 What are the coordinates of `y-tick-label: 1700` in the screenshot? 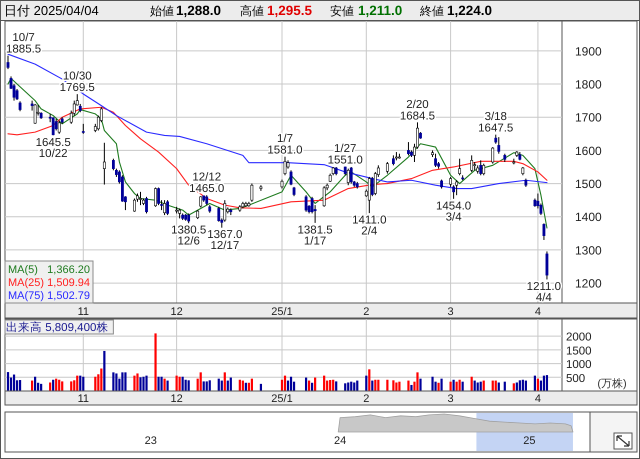 It's located at (588, 117).